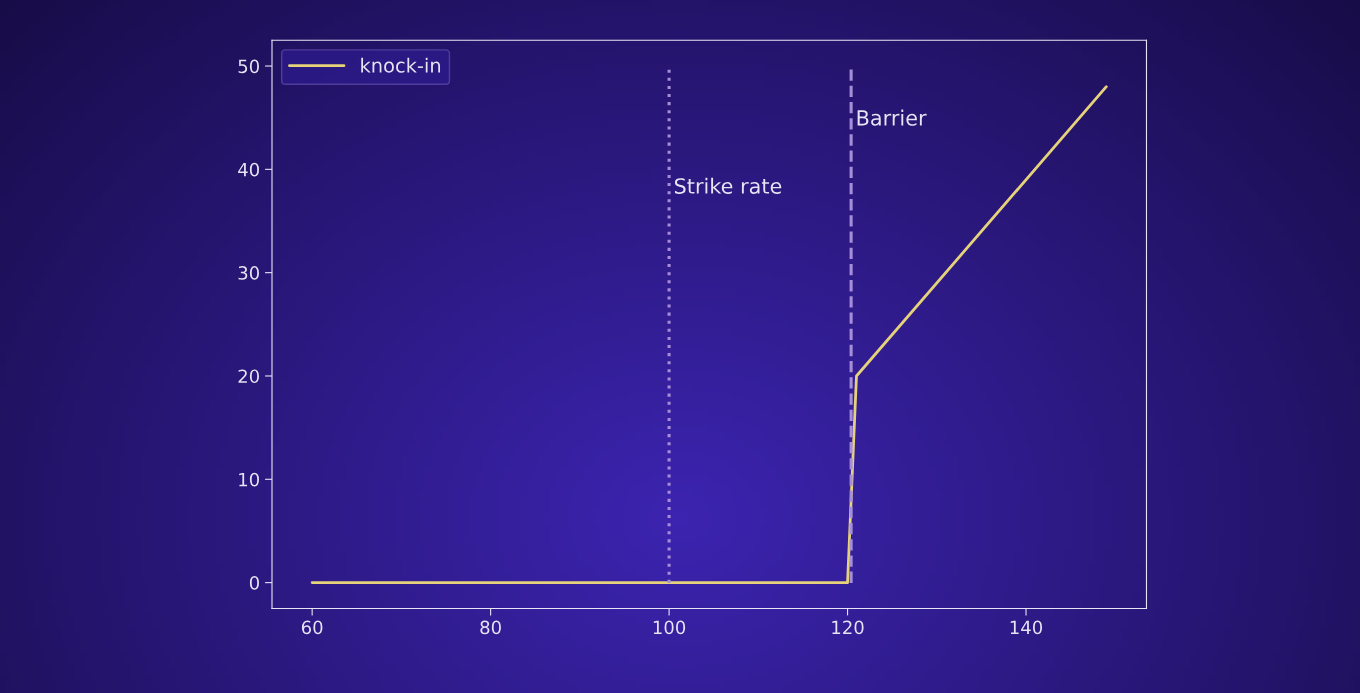  I want to click on x-tick-label: 140, so click(1026, 627).